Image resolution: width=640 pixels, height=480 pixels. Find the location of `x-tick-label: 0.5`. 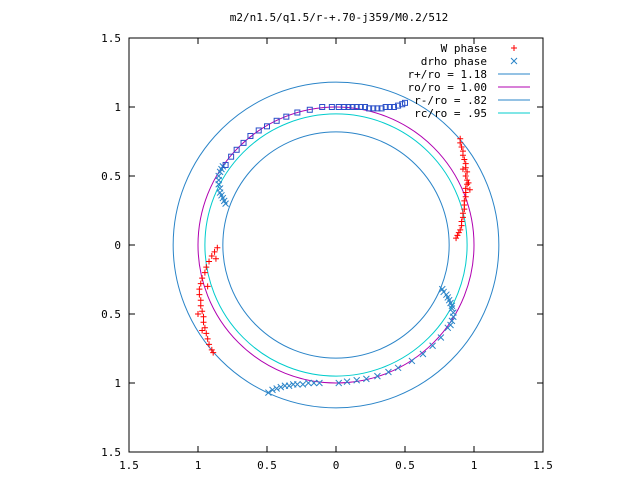

x-tick-label: 0.5 is located at coordinates (267, 465).